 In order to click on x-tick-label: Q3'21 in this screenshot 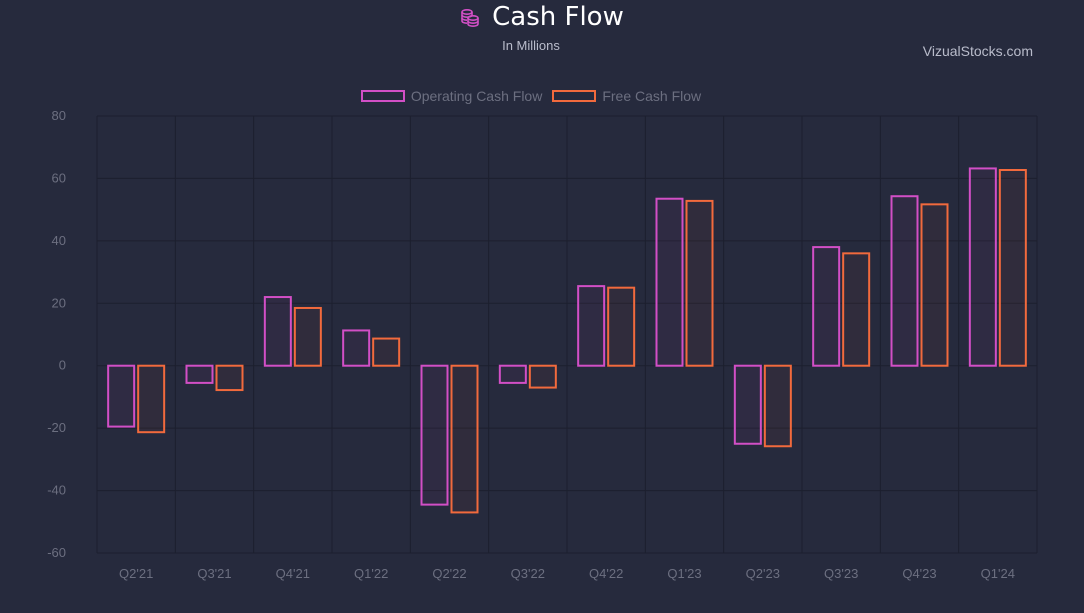, I will do `click(214, 573)`.